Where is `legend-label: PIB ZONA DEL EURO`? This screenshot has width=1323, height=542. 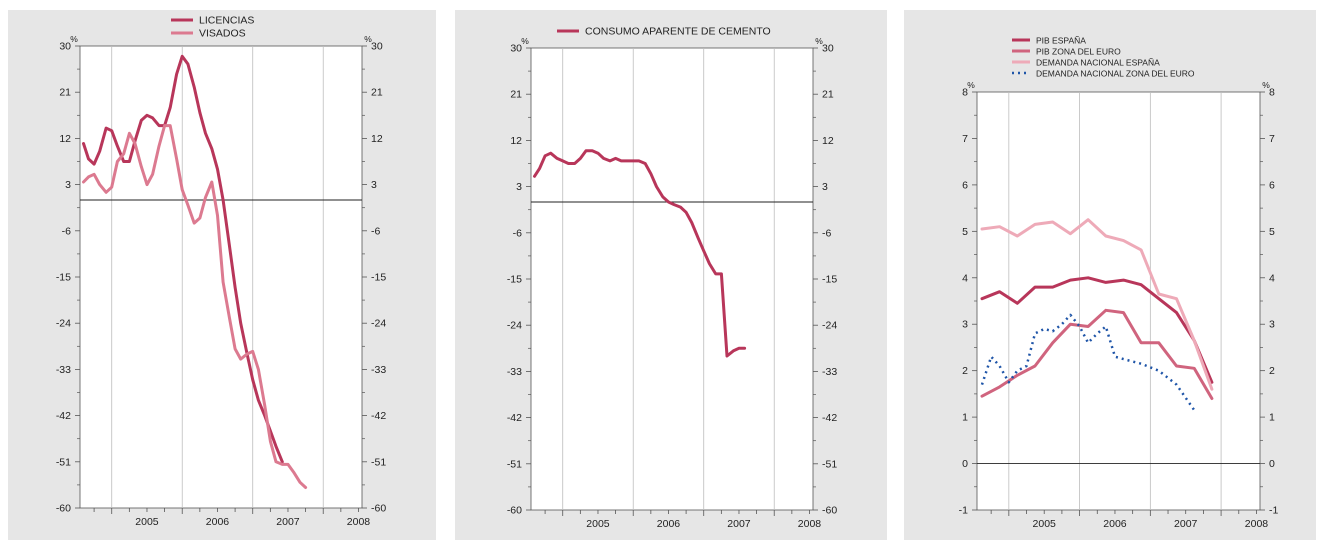
legend-label: PIB ZONA DEL EURO is located at coordinates (1078, 52).